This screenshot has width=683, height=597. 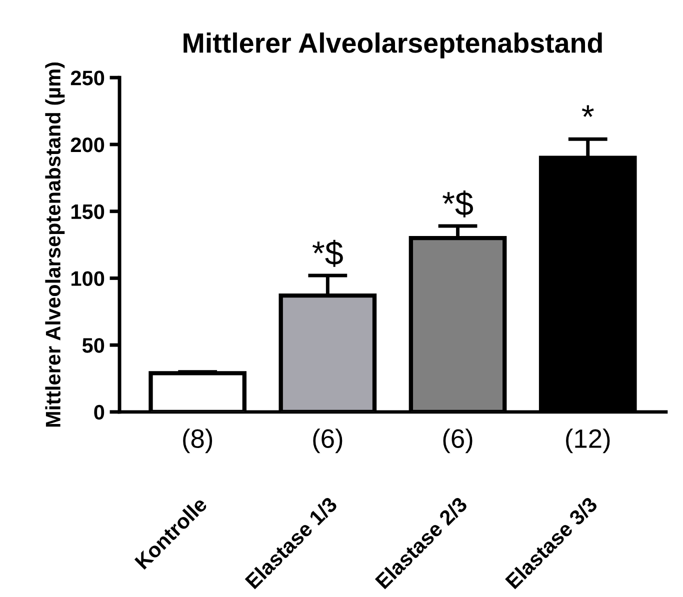 What do you see at coordinates (197, 441) in the screenshot?
I see `text: (8)` at bounding box center [197, 441].